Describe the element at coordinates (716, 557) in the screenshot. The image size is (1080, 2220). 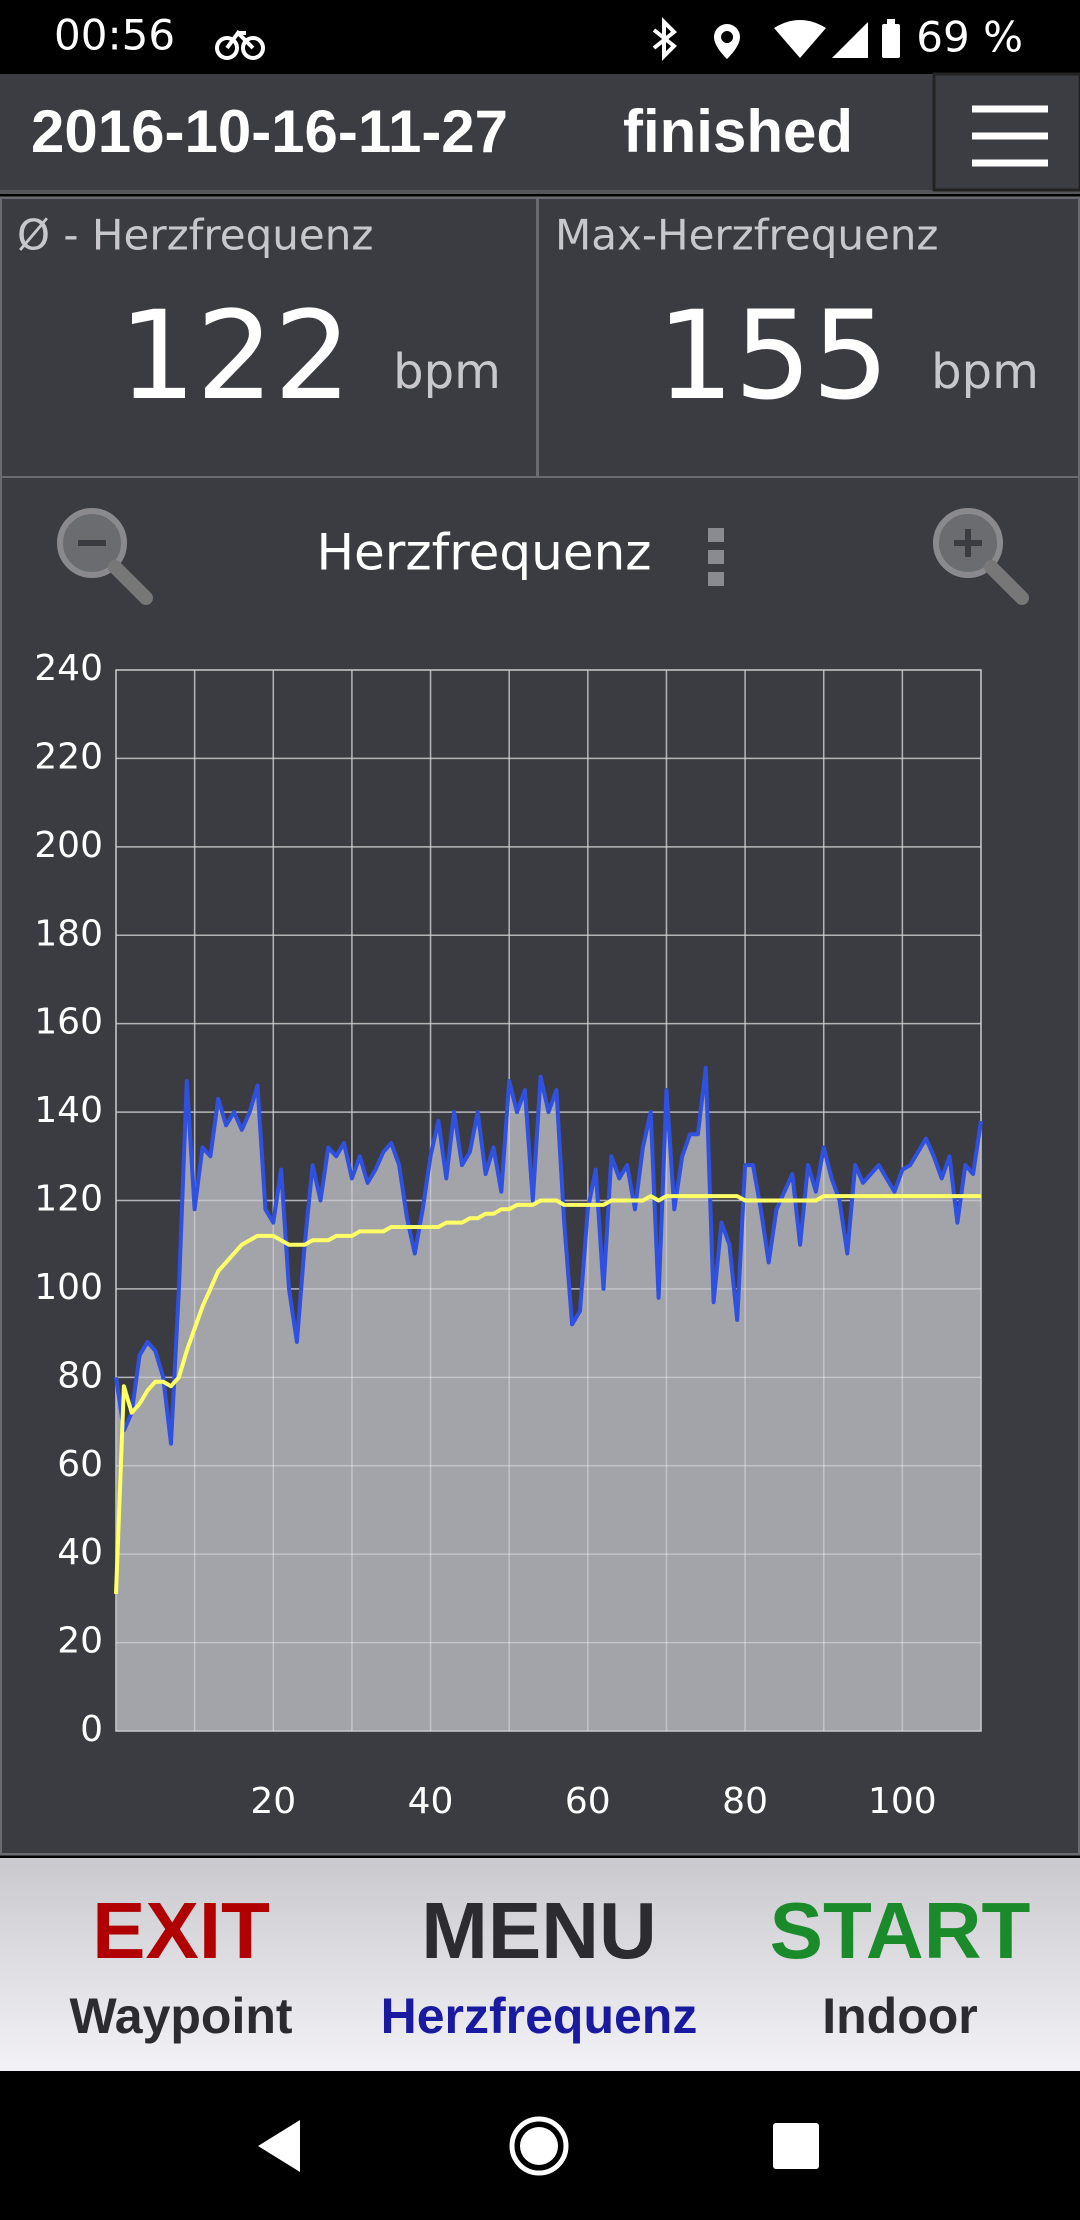
I see `chart-options` at that location.